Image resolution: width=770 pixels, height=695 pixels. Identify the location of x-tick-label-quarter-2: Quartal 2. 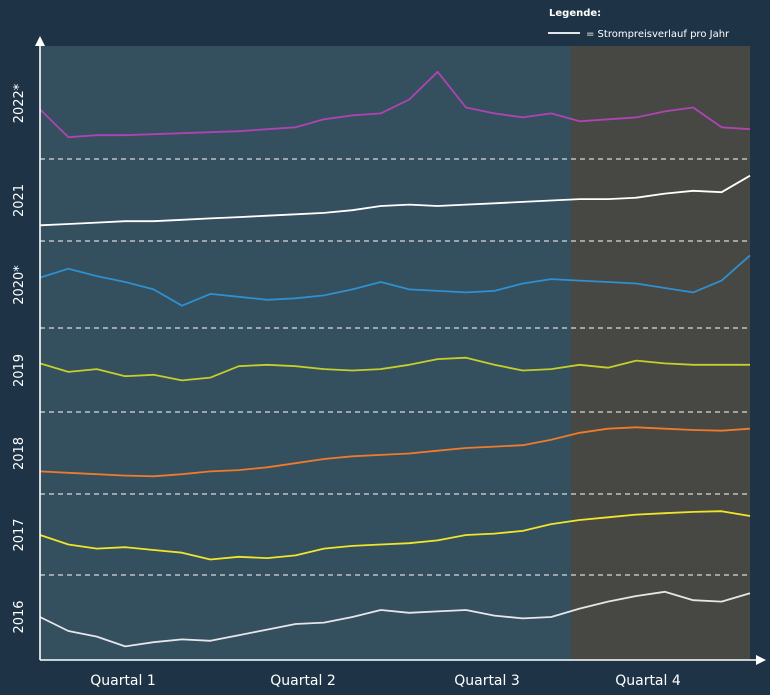
(303, 681).